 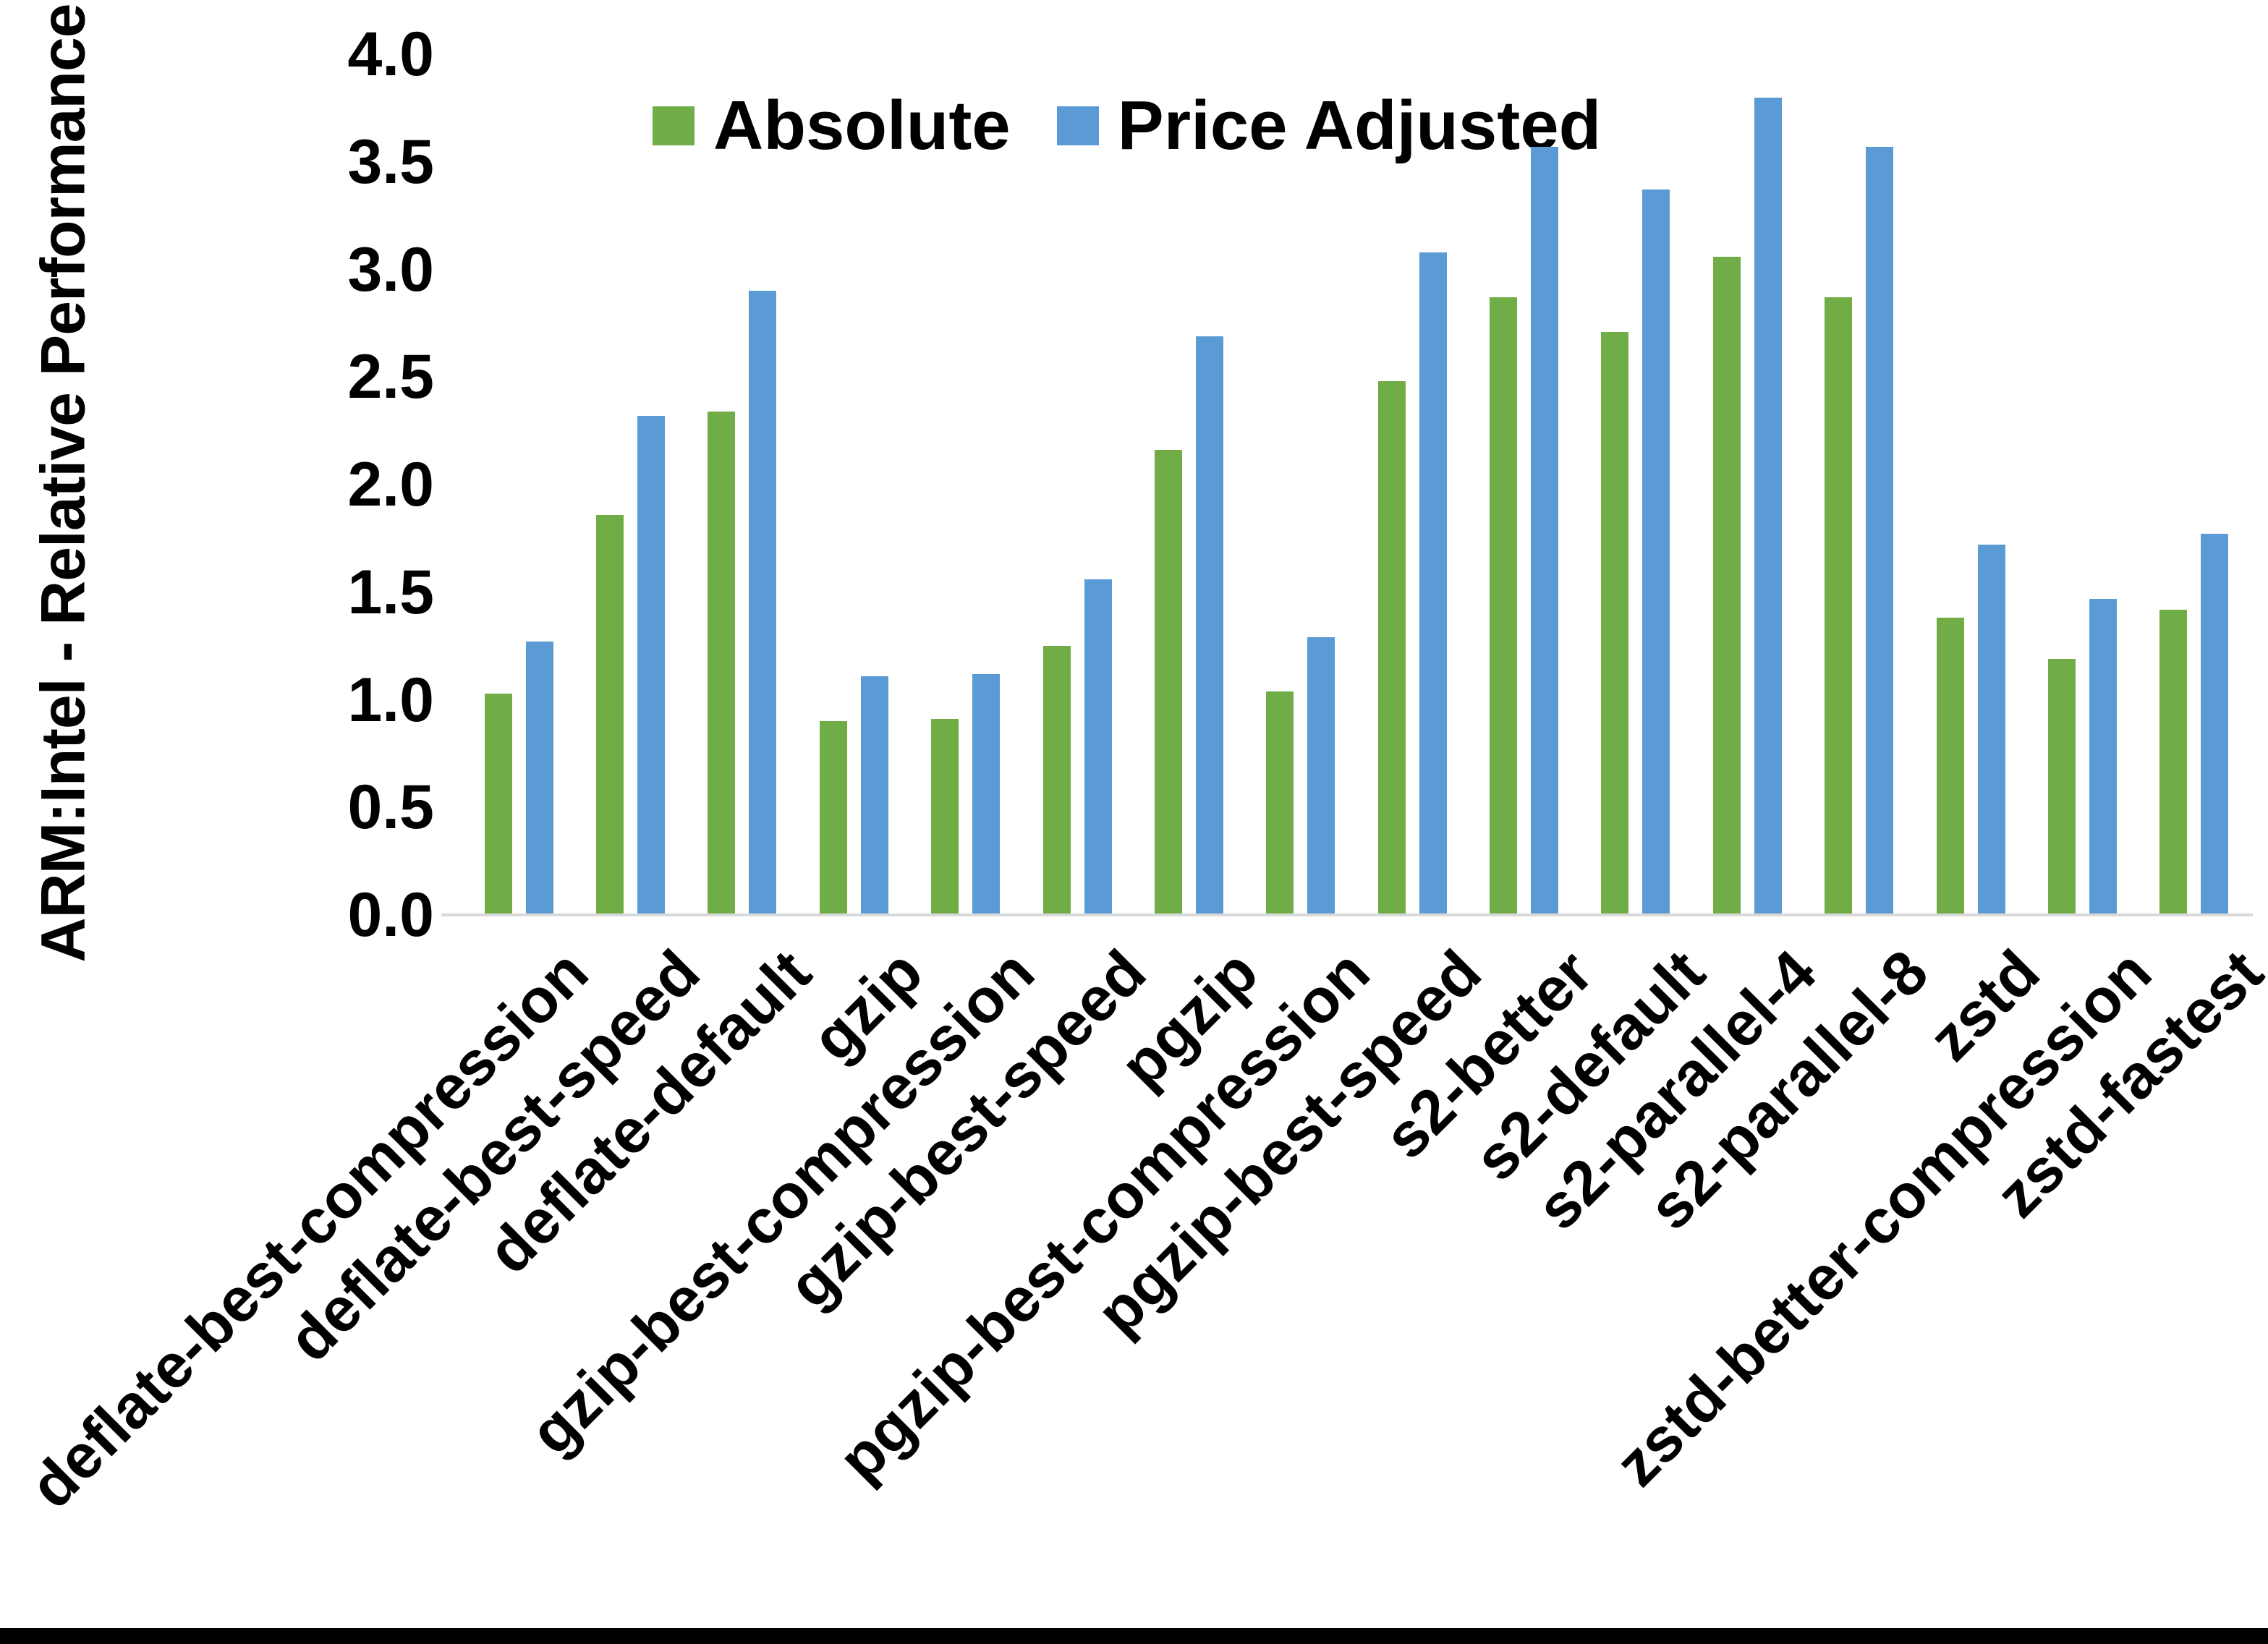 What do you see at coordinates (763, 603) in the screenshot?
I see `bar-deflate-default-price-adjusted` at bounding box center [763, 603].